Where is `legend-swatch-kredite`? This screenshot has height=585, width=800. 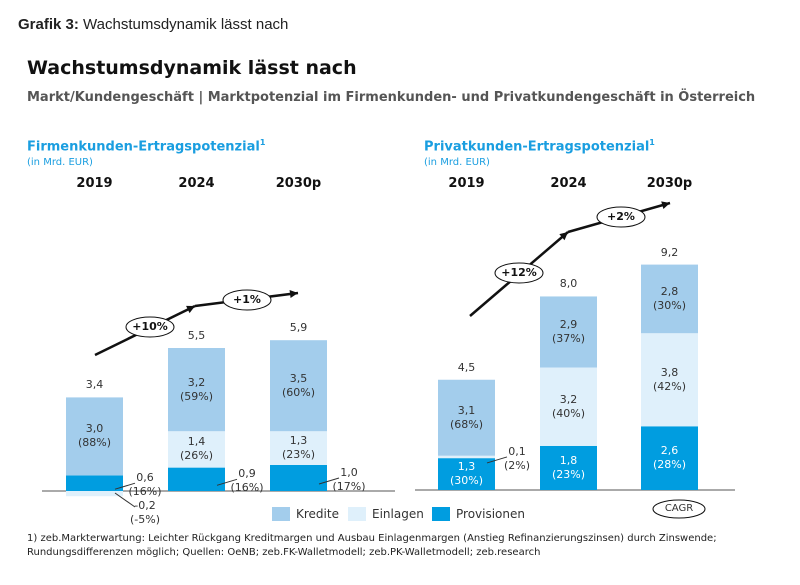
legend-swatch-kredite is located at coordinates (281, 514).